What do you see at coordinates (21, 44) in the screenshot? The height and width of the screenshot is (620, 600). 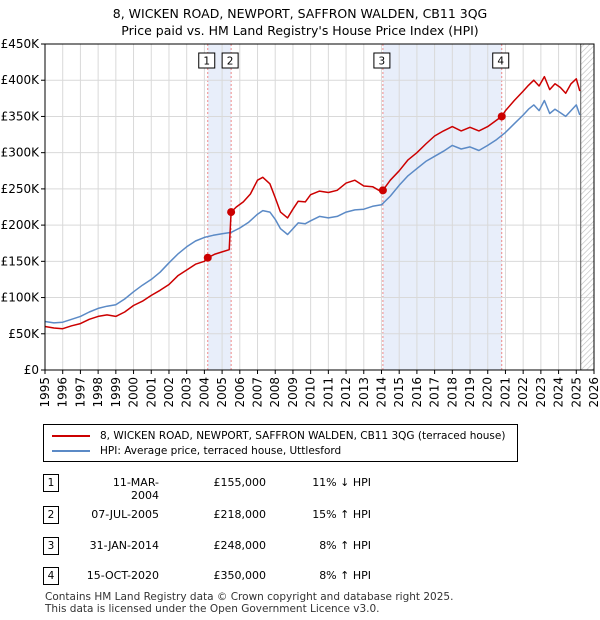 I see `y-tick-label: £450K` at bounding box center [21, 44].